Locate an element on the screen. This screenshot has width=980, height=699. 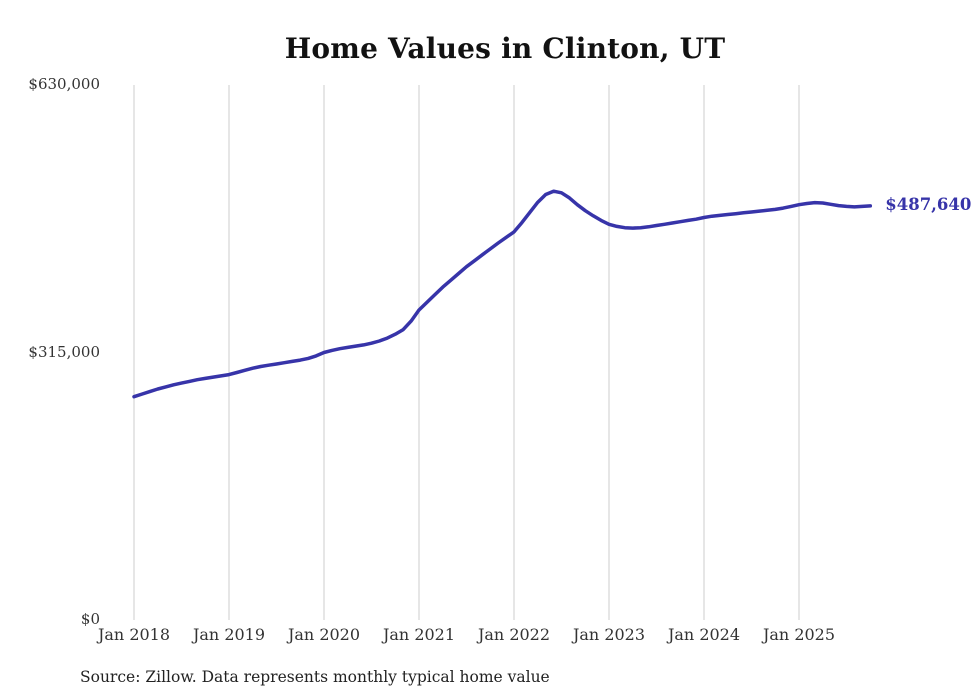
x-axis-tick: Jan 2019 is located at coordinates (229, 634).